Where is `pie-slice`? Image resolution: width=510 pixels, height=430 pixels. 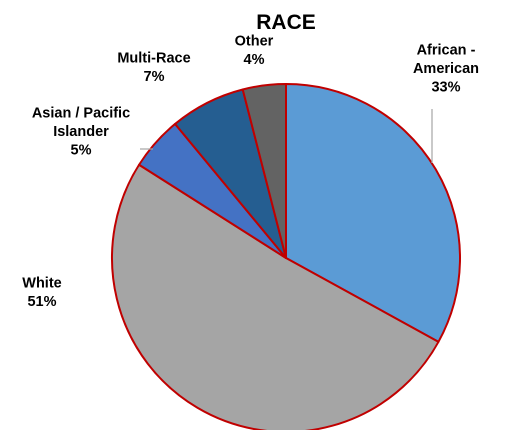
pie-slice is located at coordinates (264, 171).